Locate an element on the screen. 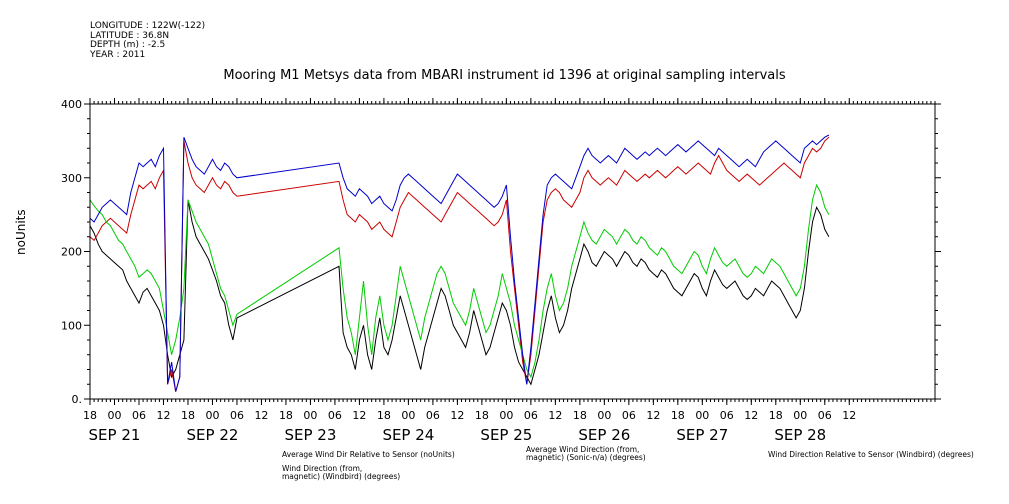 Image resolution: width=1009 pixels, height=504 pixels. longitude-text: LONGITUDE : 122W(-122) is located at coordinates (148, 26).